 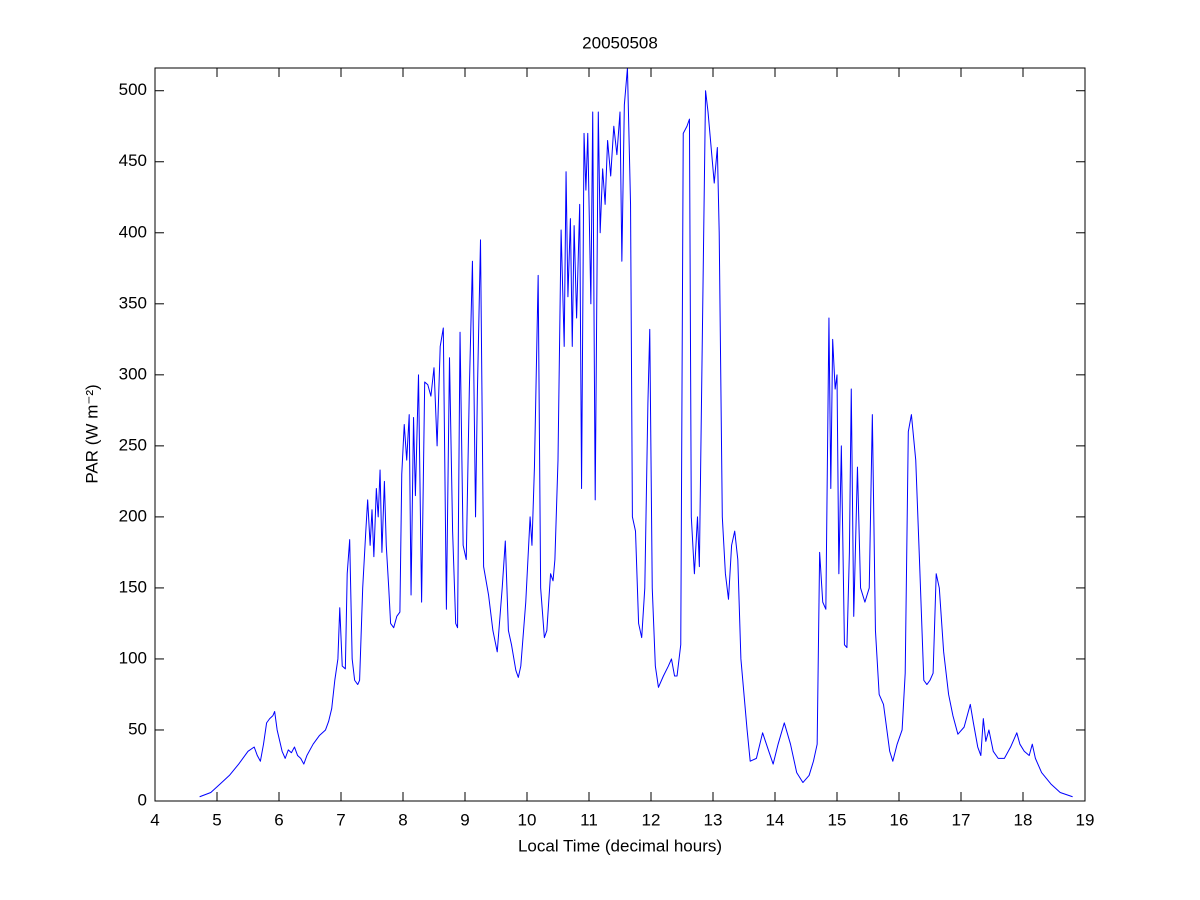 What do you see at coordinates (91, 433) in the screenshot?
I see `y-axis-label: PAR (W m⁻²)` at bounding box center [91, 433].